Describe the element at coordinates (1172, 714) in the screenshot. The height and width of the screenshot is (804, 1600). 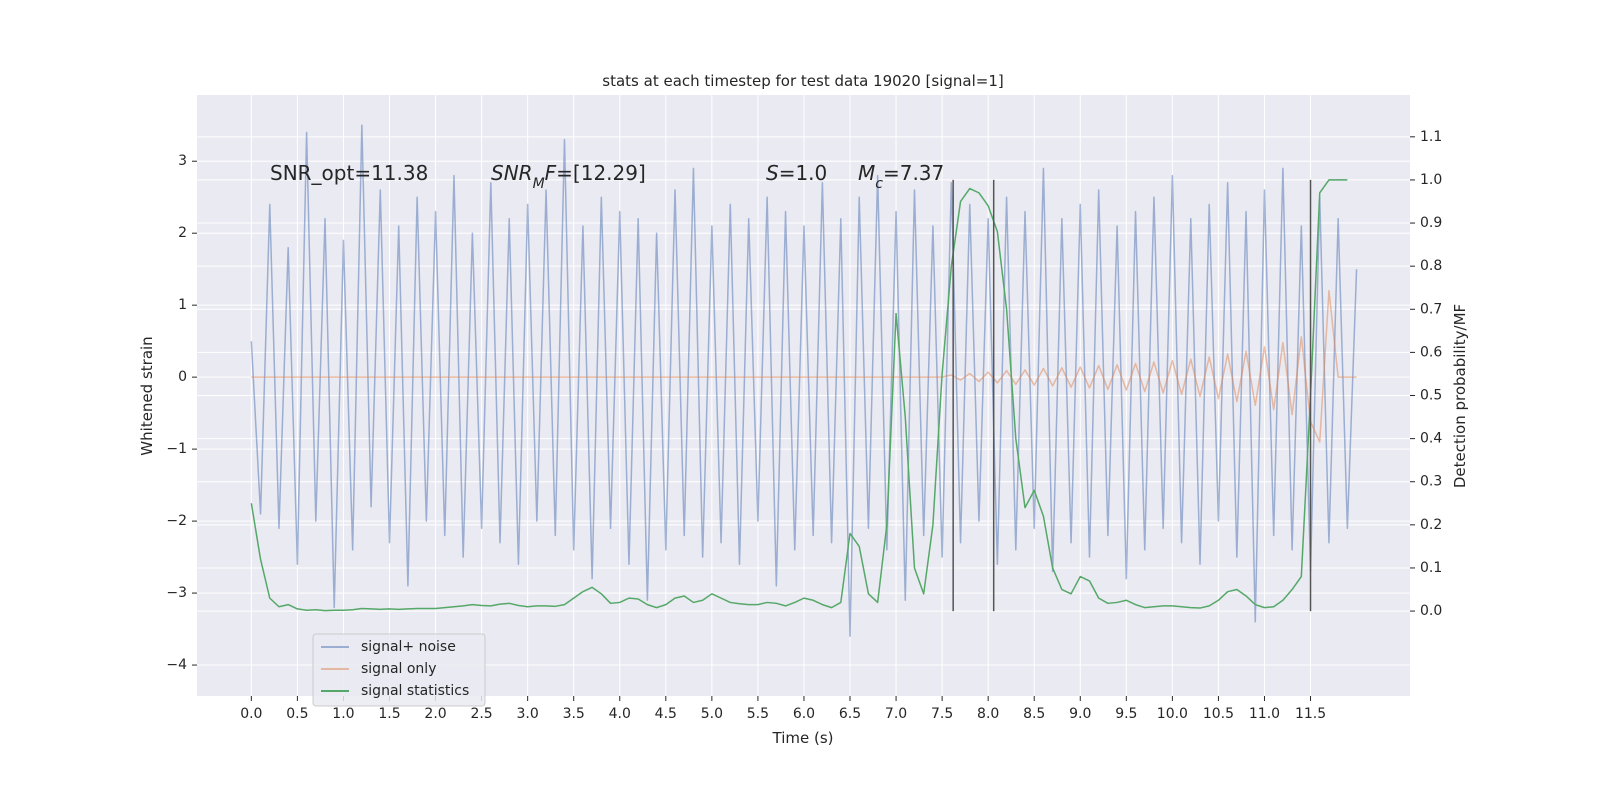
I see `x-tick-label: 10.0` at that location.